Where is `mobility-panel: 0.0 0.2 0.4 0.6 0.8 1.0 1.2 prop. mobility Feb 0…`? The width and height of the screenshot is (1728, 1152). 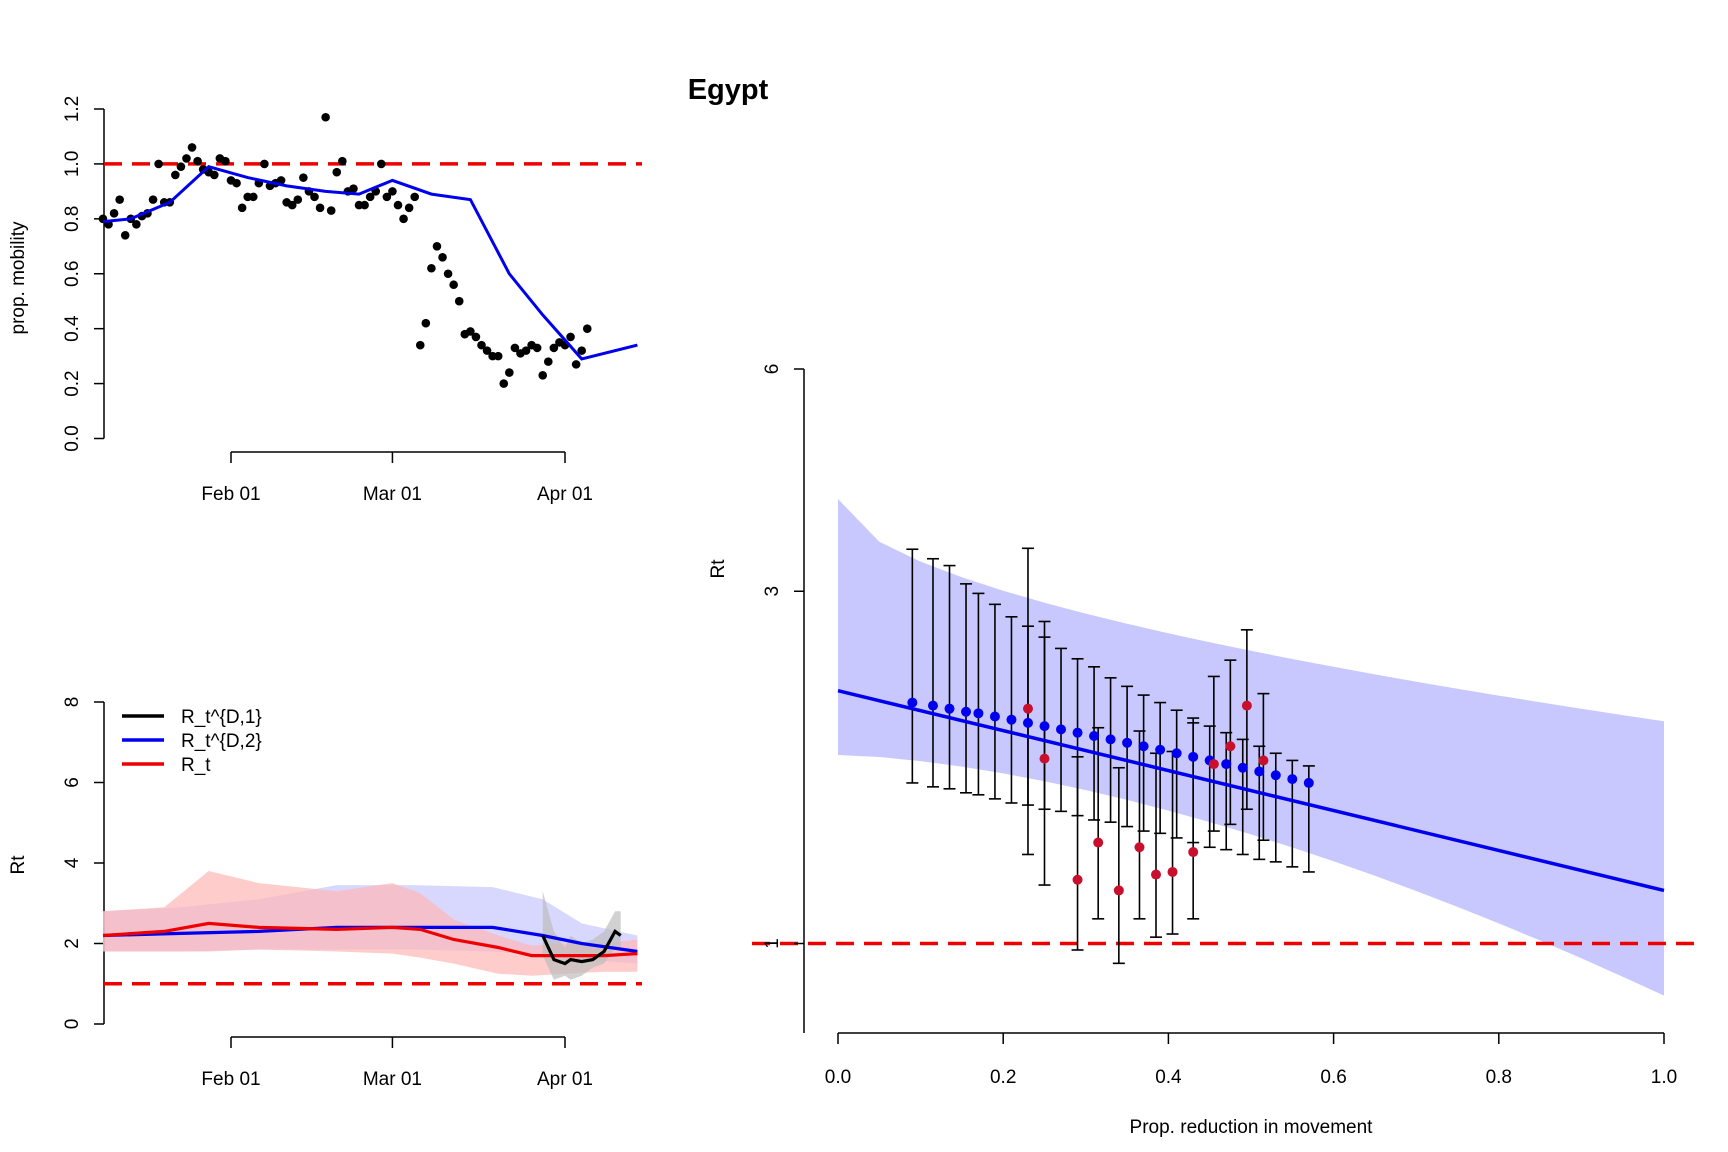
mobility-panel: 0.0 0.2 0.4 0.6 0.8 1.0 1.2 prop. mobility Feb 0… is located at coordinates (325, 300).